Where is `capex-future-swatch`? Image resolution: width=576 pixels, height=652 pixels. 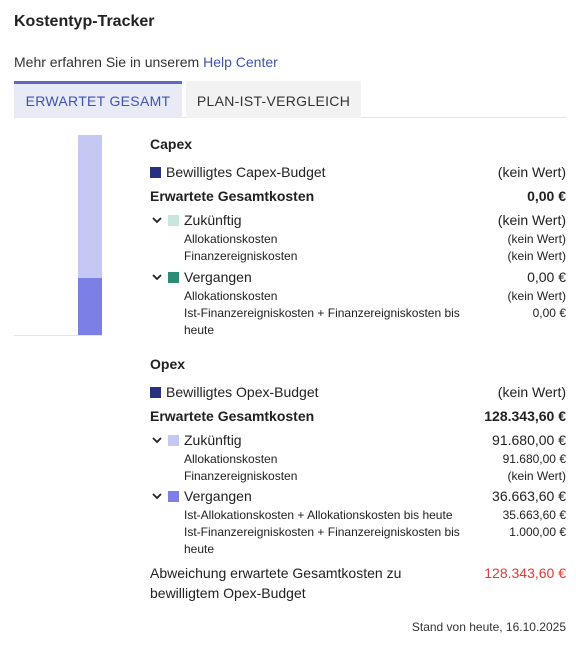 capex-future-swatch is located at coordinates (173, 220).